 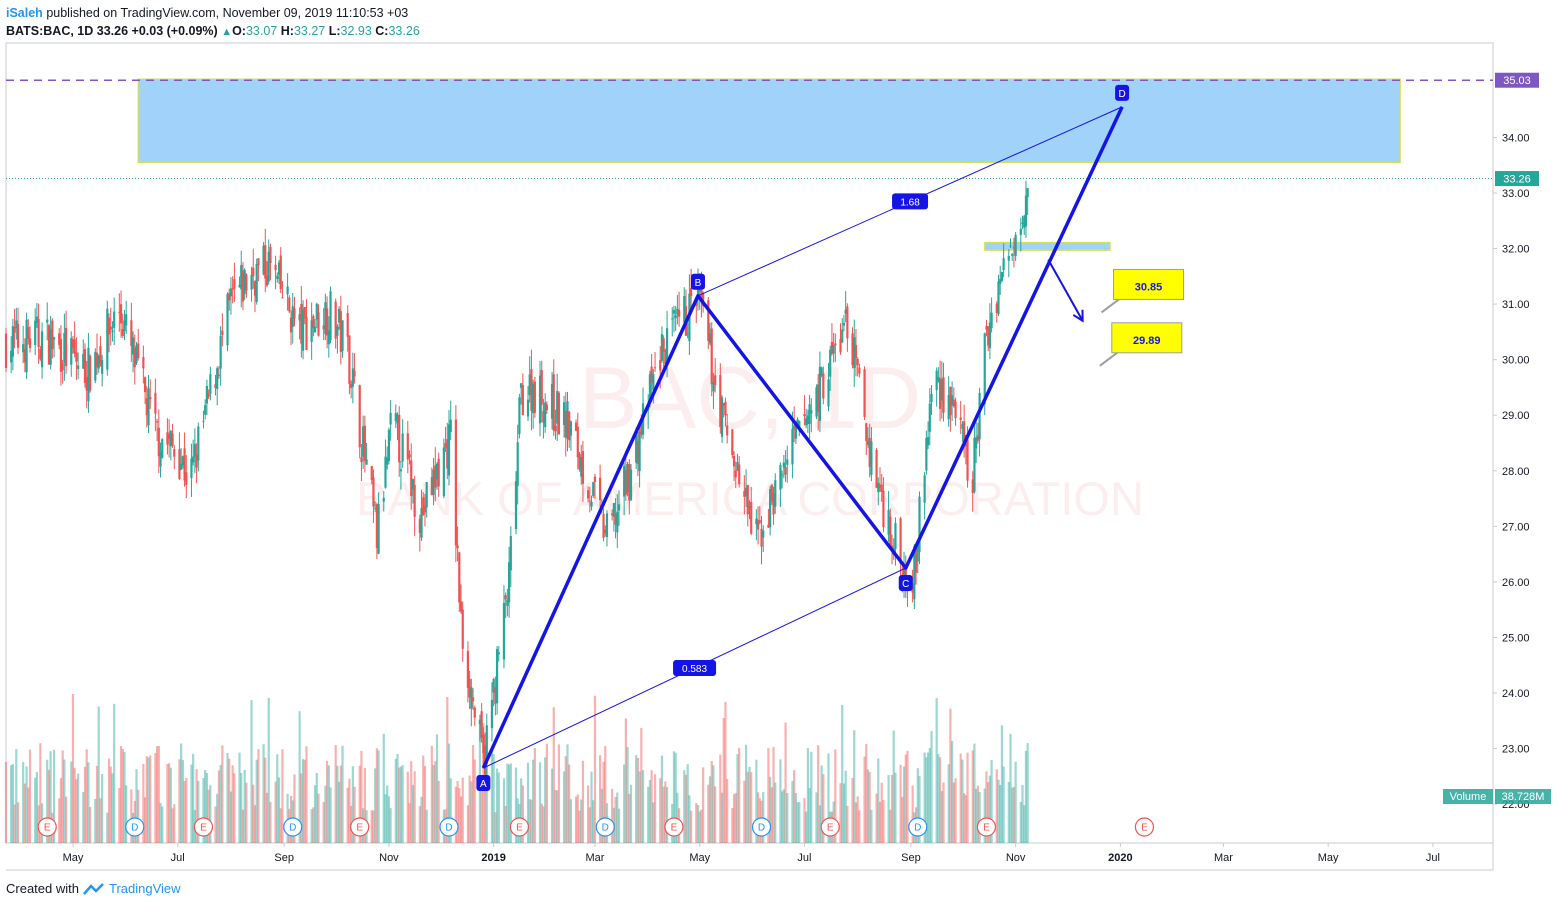 What do you see at coordinates (1516, 361) in the screenshot?
I see `price-tick-label: 30.00` at bounding box center [1516, 361].